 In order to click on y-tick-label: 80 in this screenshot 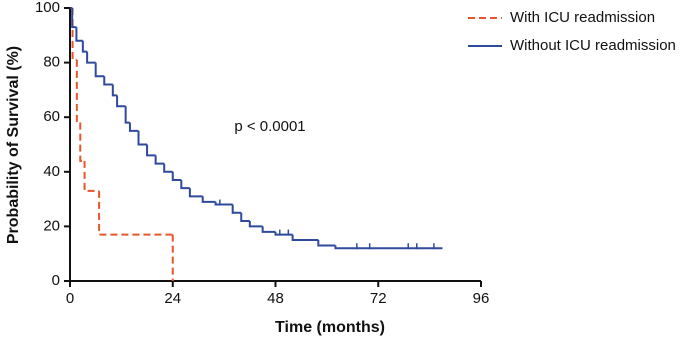, I will do `click(51, 62)`.